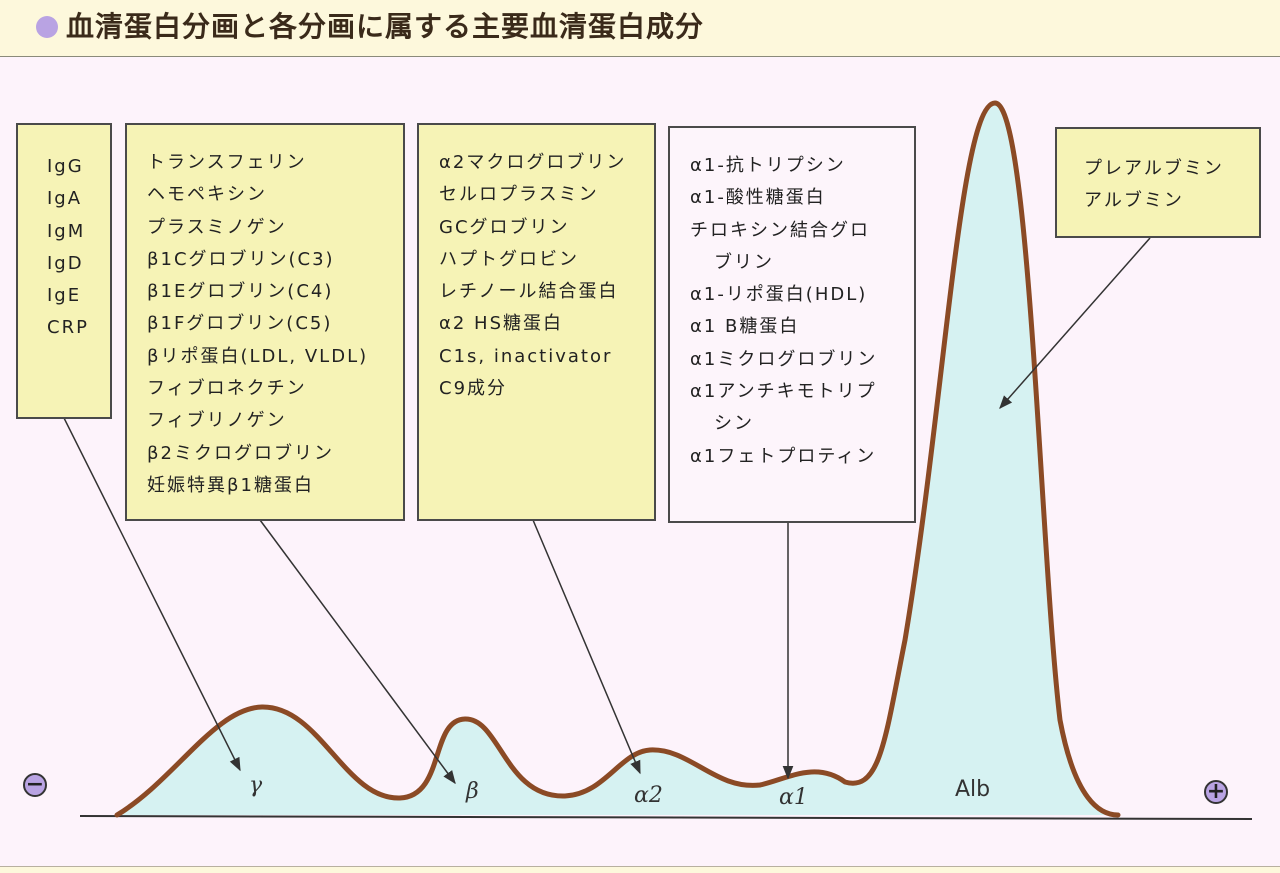 Image resolution: width=1280 pixels, height=873 pixels. I want to click on footer-bar, so click(640, 869).